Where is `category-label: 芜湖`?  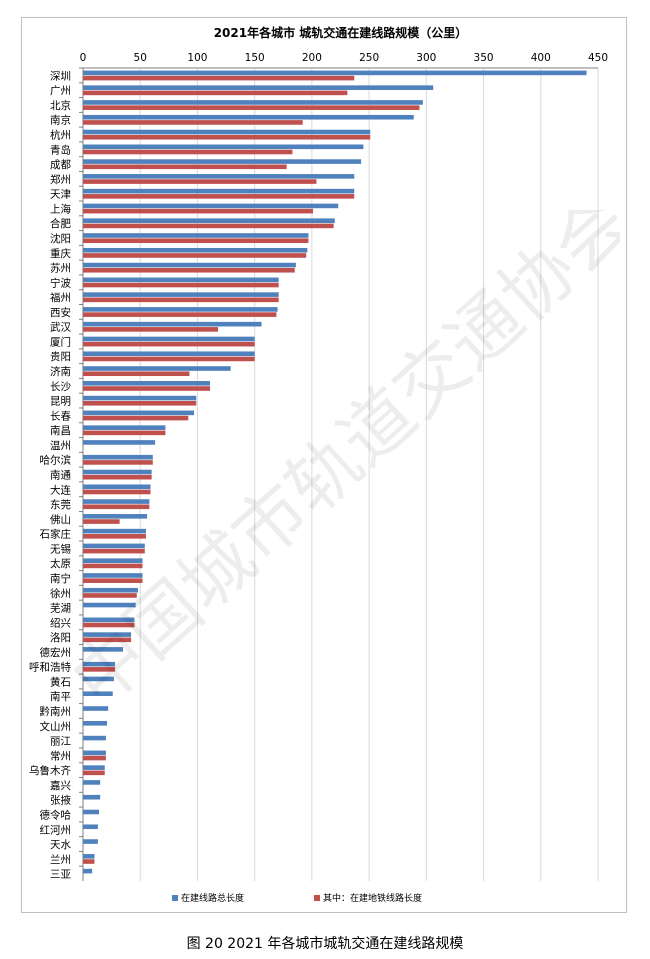
category-label: 芜湖 is located at coordinates (60, 608).